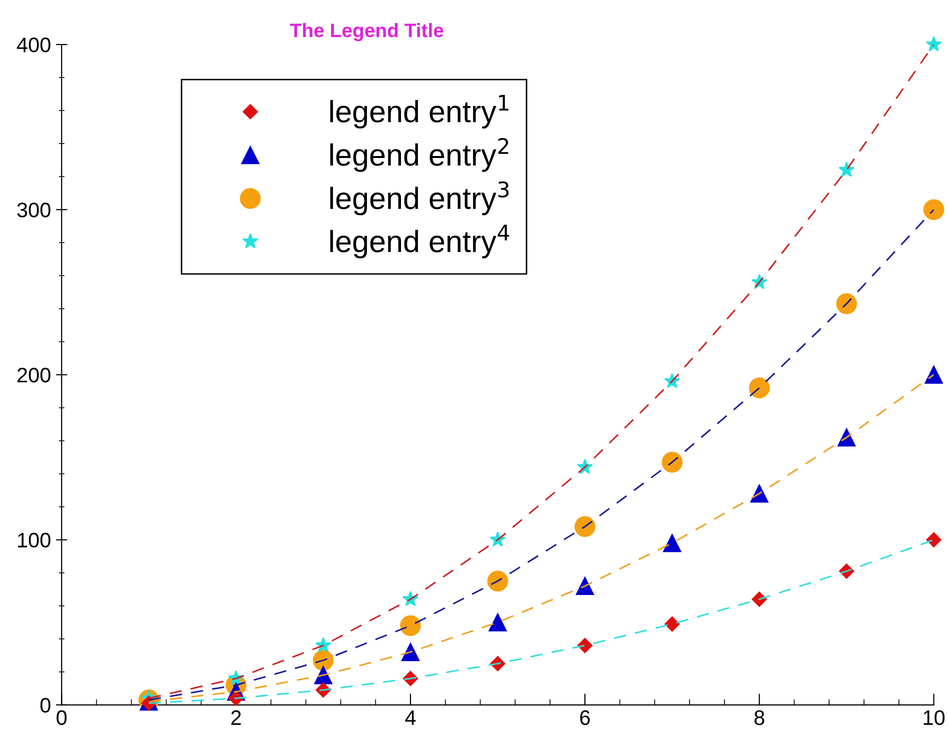 Image resolution: width=948 pixels, height=742 pixels. I want to click on x-tick-label: 10, so click(934, 718).